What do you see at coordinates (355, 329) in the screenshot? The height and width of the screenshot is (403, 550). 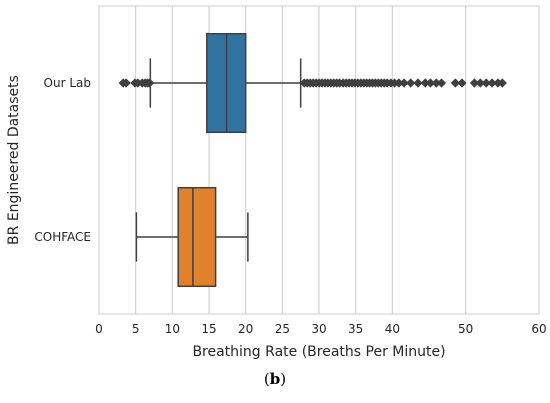 I see `x-tick-label: 35` at bounding box center [355, 329].